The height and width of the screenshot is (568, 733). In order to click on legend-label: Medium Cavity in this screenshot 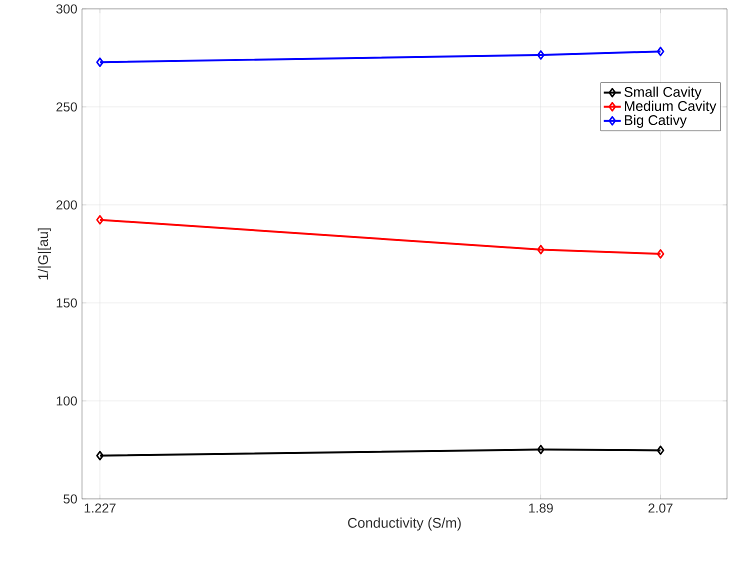, I will do `click(670, 107)`.